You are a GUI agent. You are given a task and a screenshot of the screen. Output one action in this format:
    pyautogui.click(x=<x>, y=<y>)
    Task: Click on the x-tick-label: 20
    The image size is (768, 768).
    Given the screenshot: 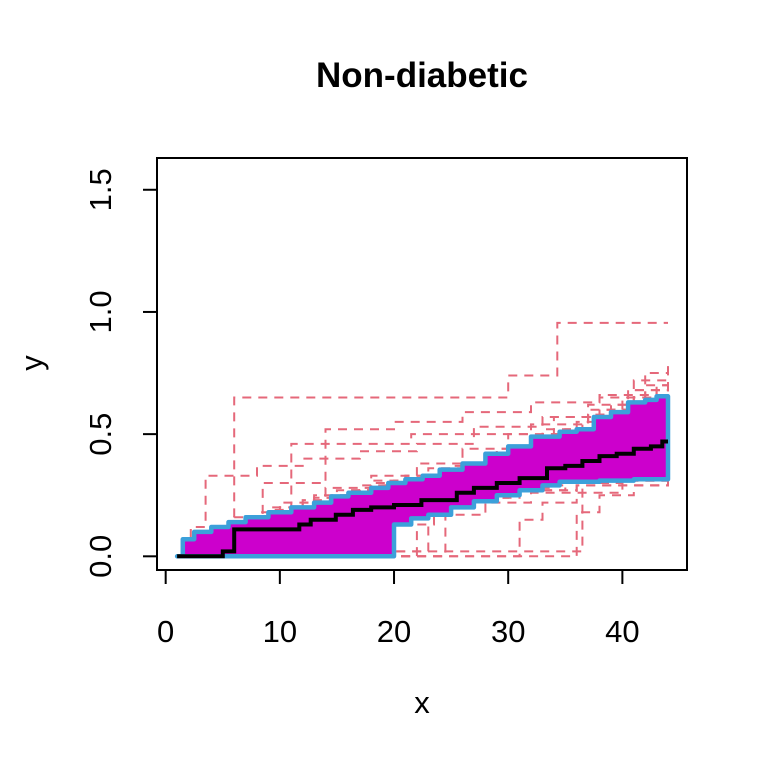 What is the action you would take?
    pyautogui.click(x=394, y=631)
    